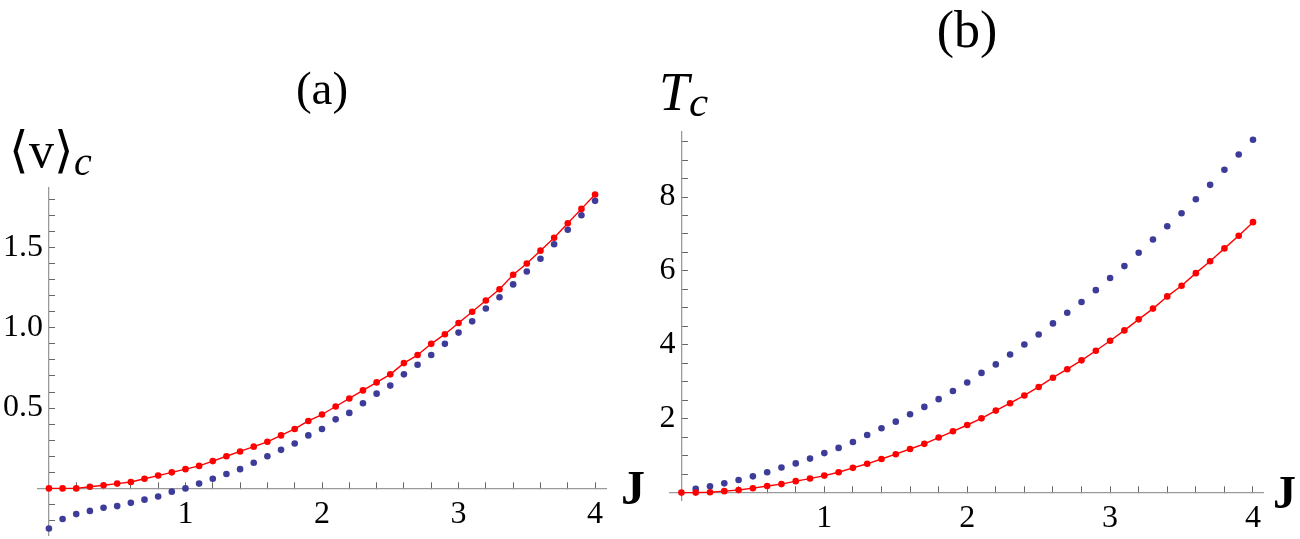 This screenshot has width=1300, height=539. What do you see at coordinates (967, 29) in the screenshot?
I see `chart-title: (b)` at bounding box center [967, 29].